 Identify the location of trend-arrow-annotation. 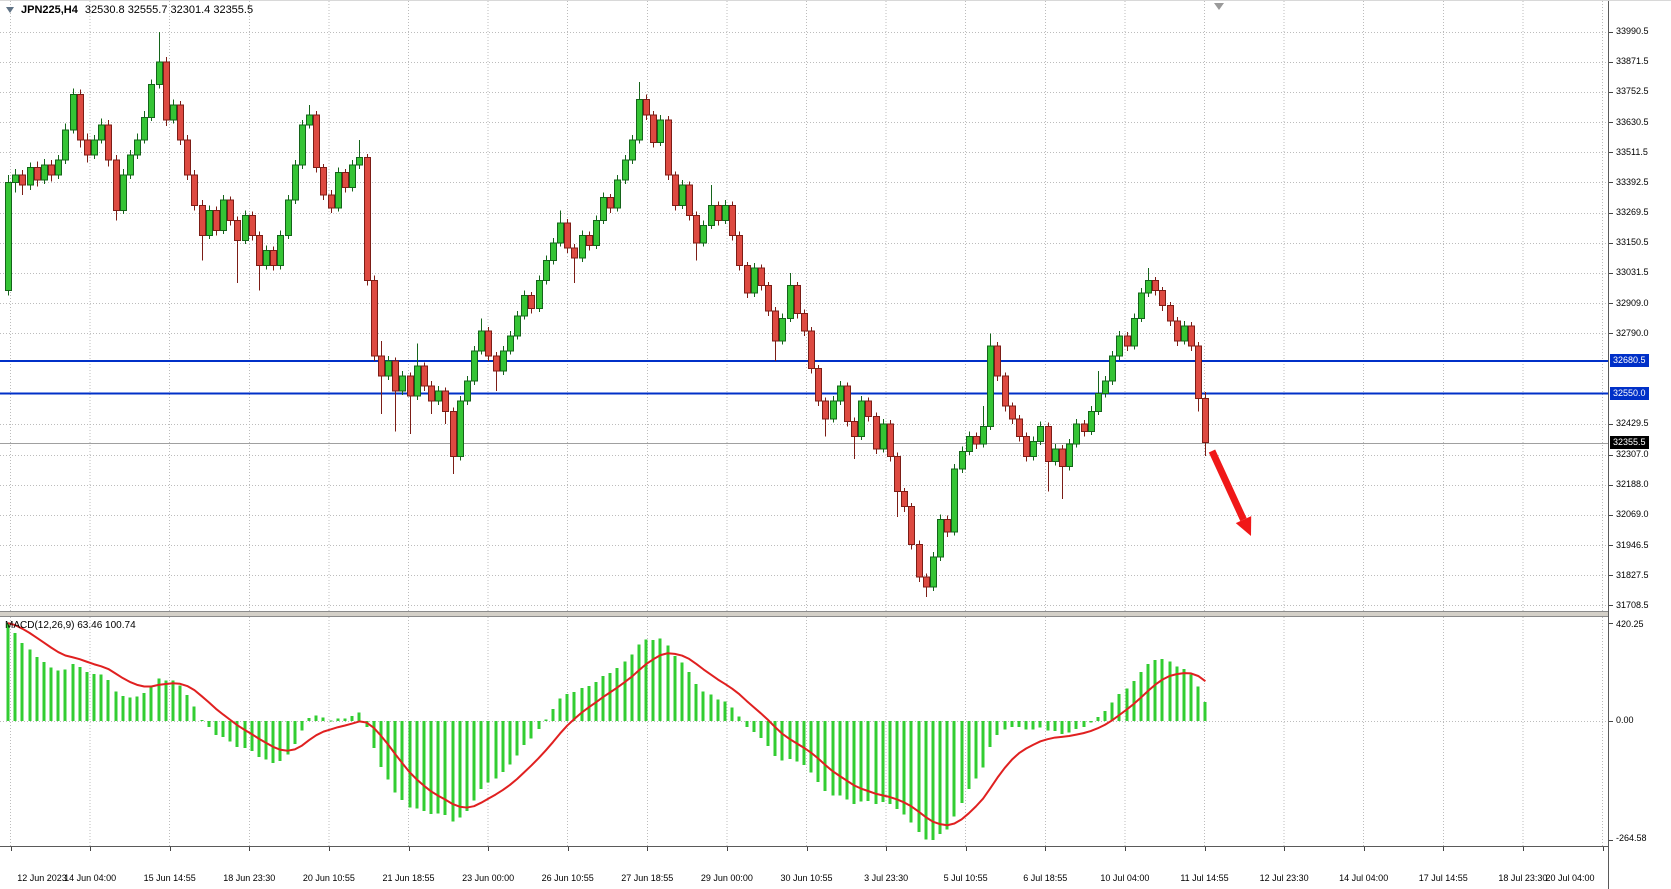
(1230, 492).